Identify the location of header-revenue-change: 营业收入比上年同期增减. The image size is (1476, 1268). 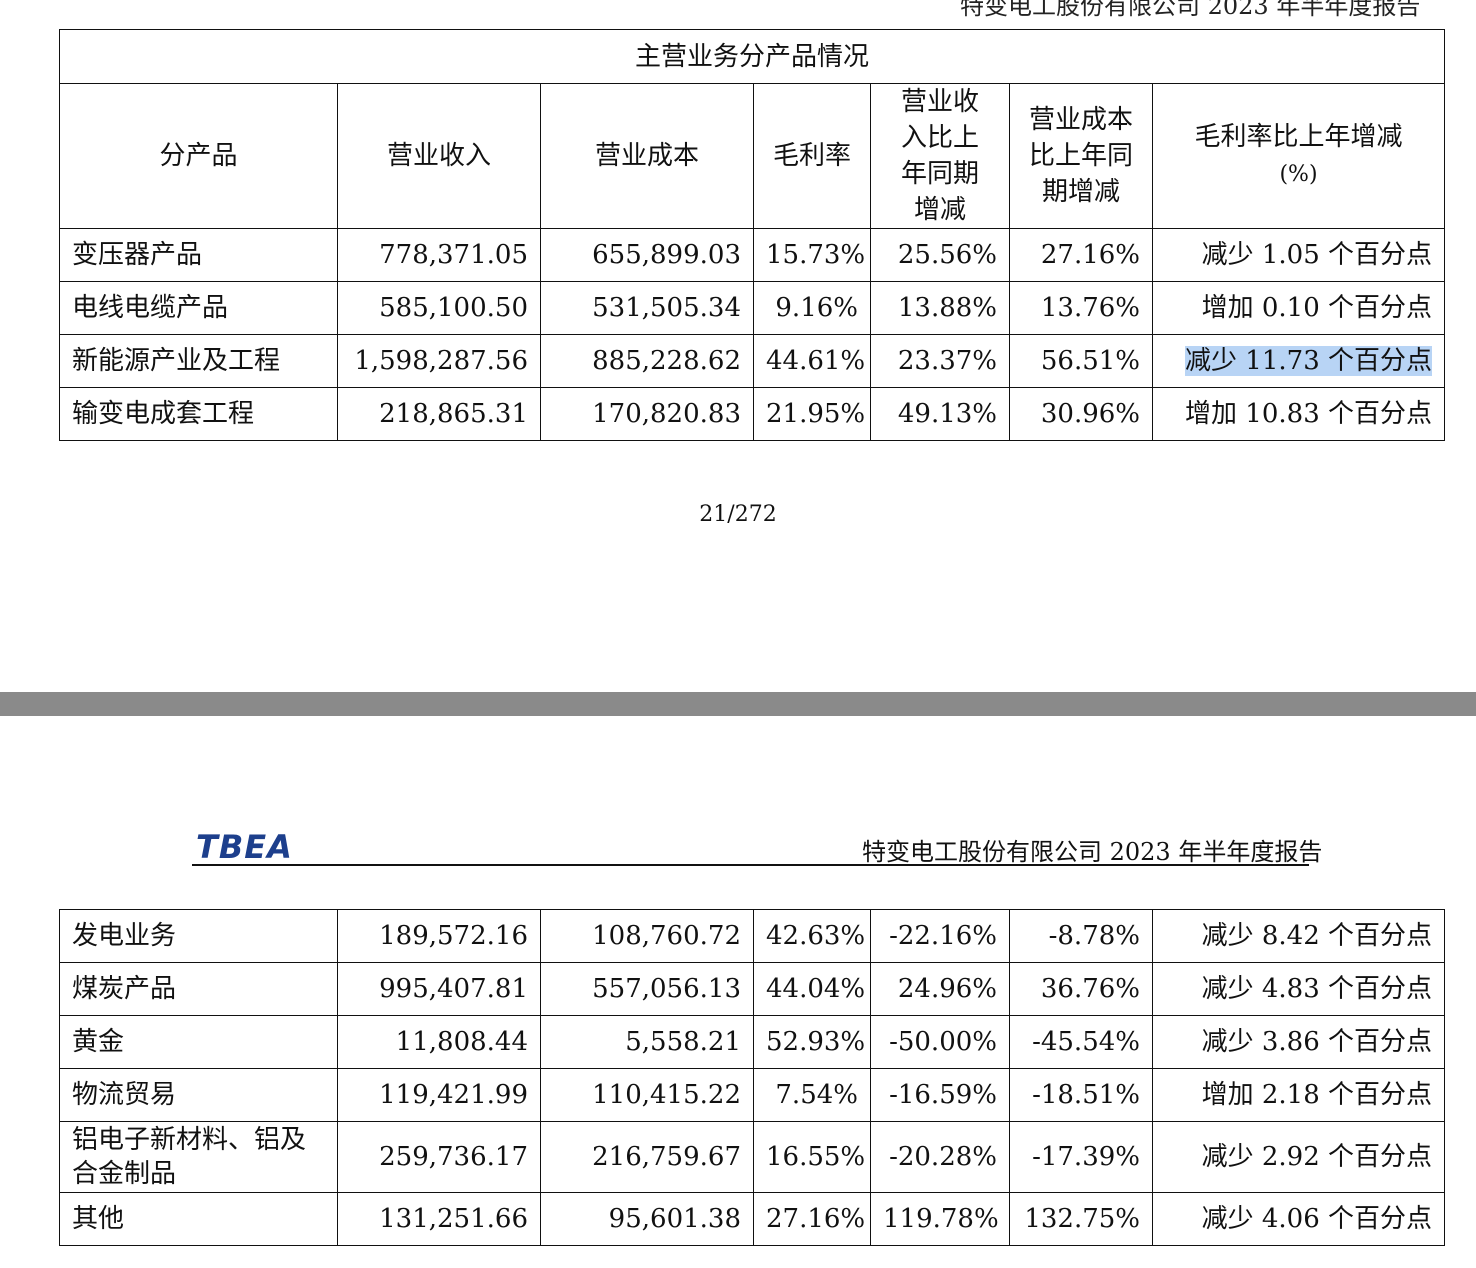
(940, 156).